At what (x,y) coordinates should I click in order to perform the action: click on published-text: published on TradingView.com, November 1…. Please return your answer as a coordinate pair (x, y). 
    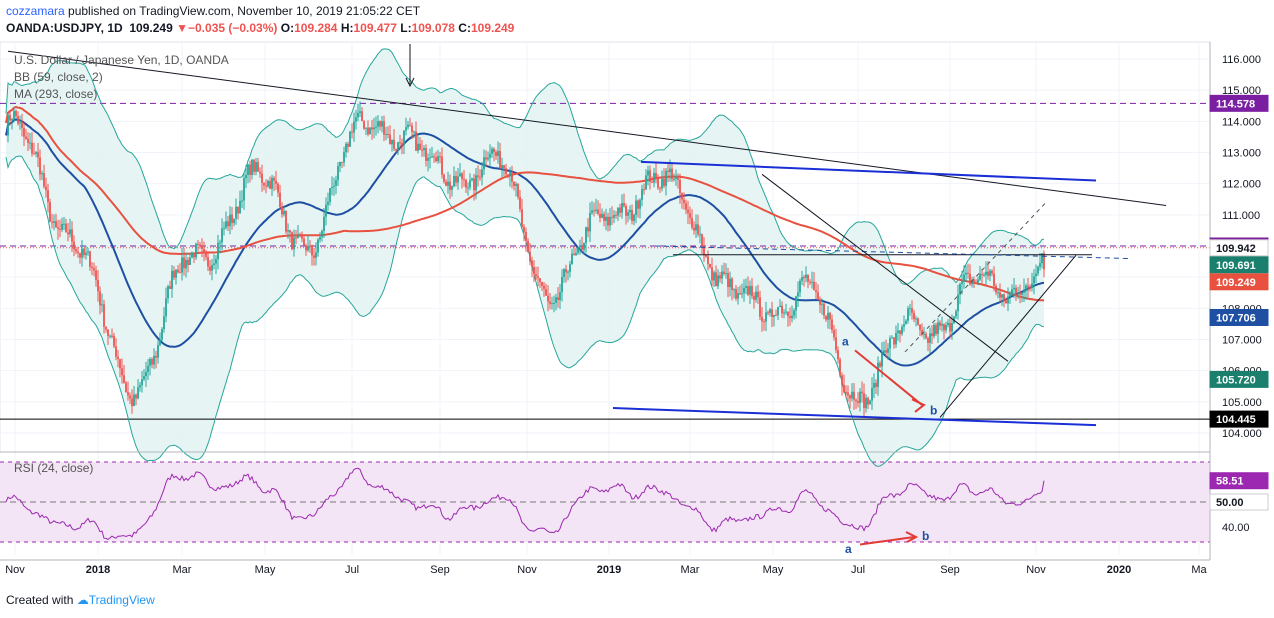
    Looking at the image, I should click on (244, 11).